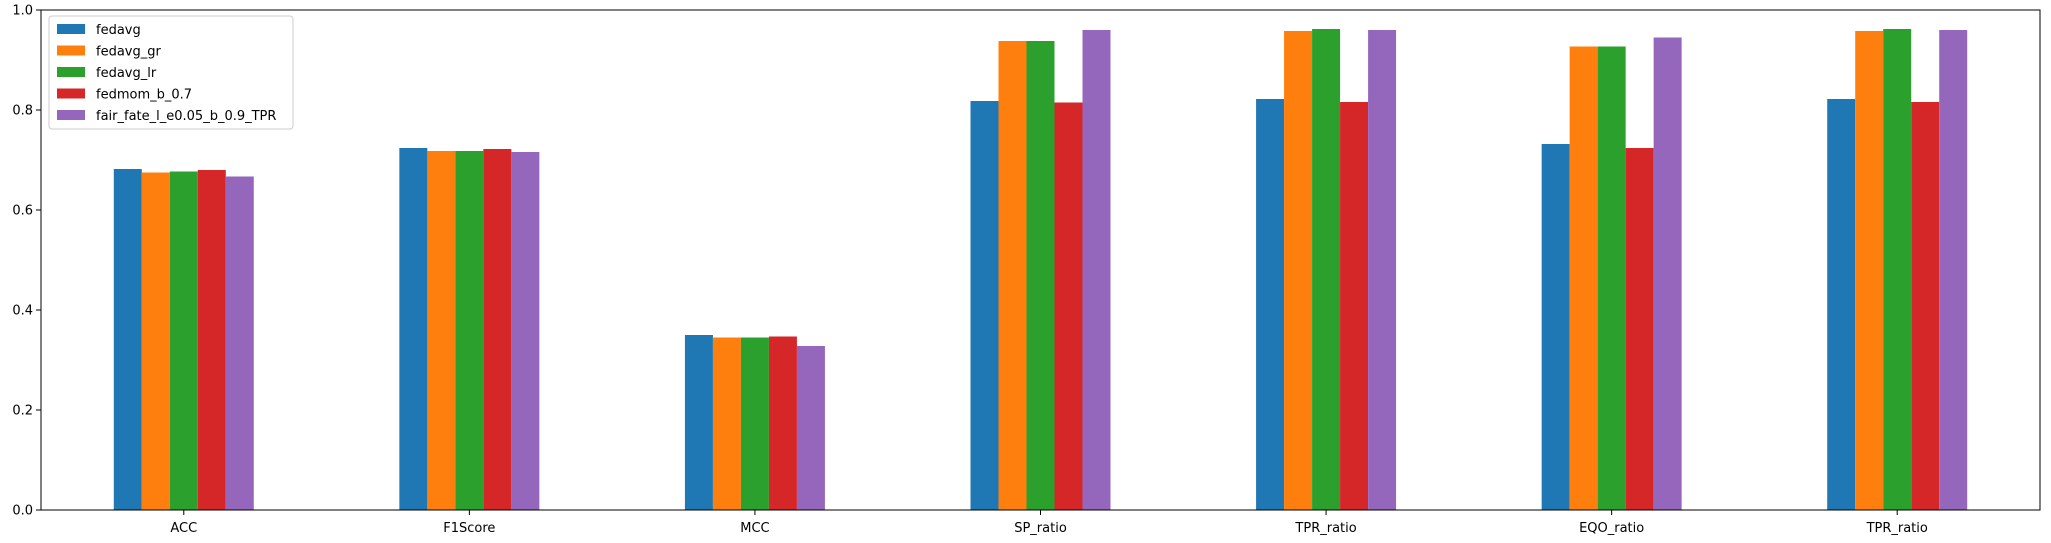 The image size is (2051, 543). What do you see at coordinates (126, 73) in the screenshot?
I see `legend-label: fedavg_lr` at bounding box center [126, 73].